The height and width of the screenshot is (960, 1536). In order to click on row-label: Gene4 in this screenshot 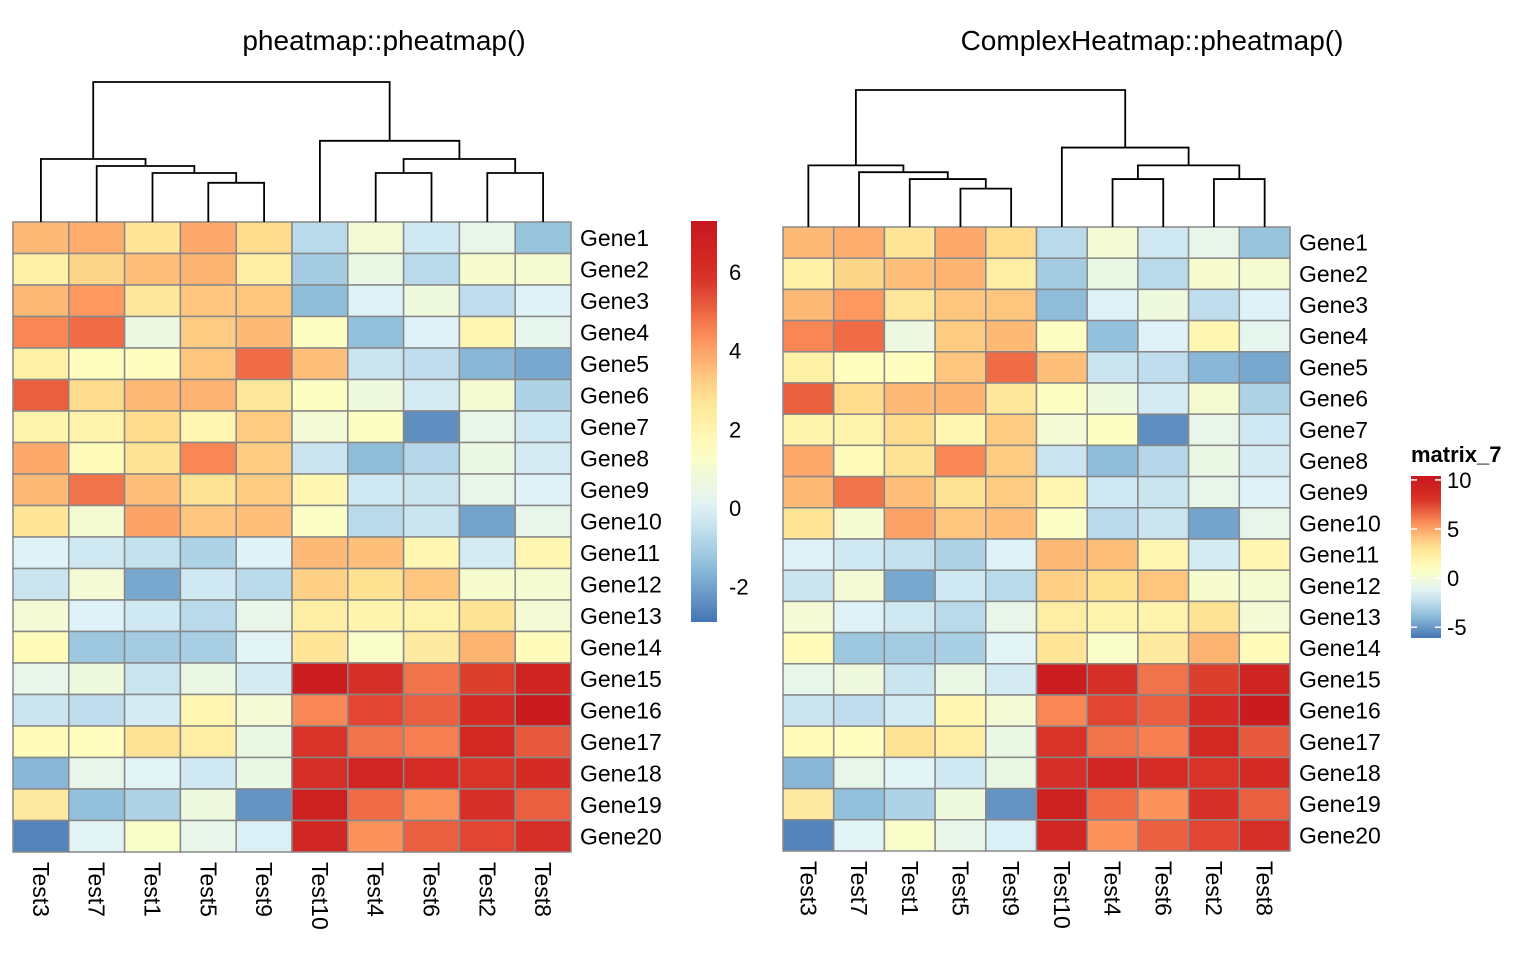, I will do `click(614, 332)`.